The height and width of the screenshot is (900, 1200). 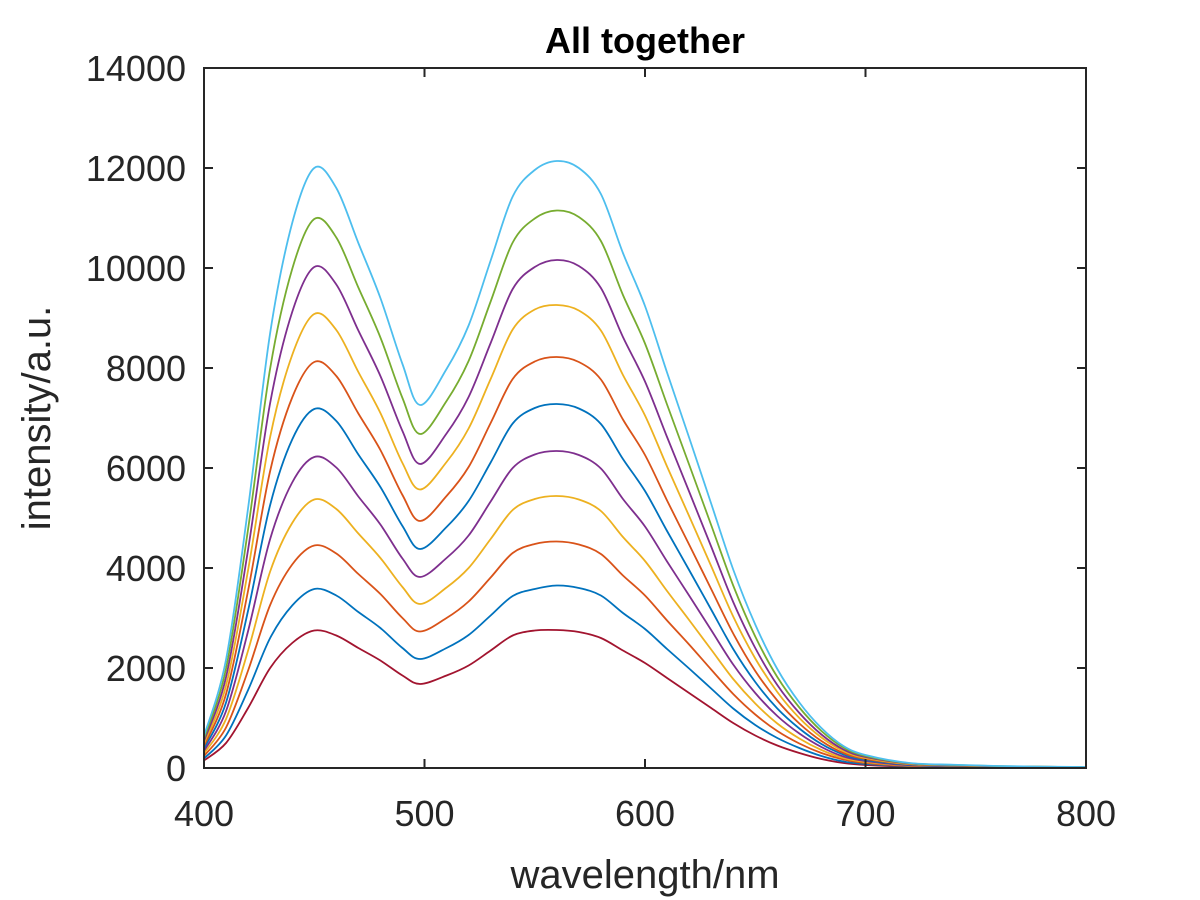 I want to click on y-tick-label: 2000, so click(x=146, y=668).